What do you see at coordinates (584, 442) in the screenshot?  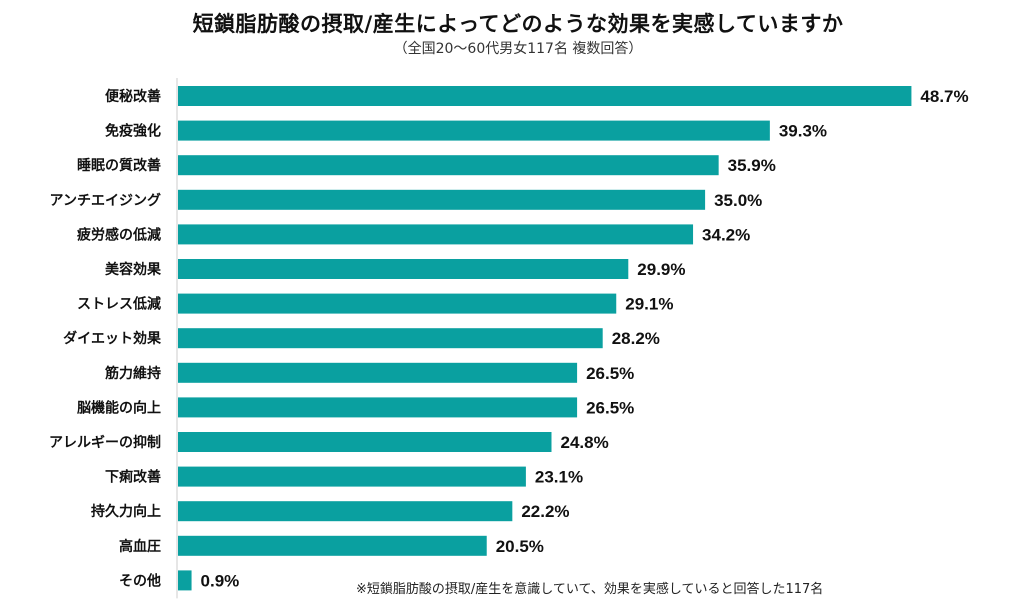 I see `value-label: 24.8%` at bounding box center [584, 442].